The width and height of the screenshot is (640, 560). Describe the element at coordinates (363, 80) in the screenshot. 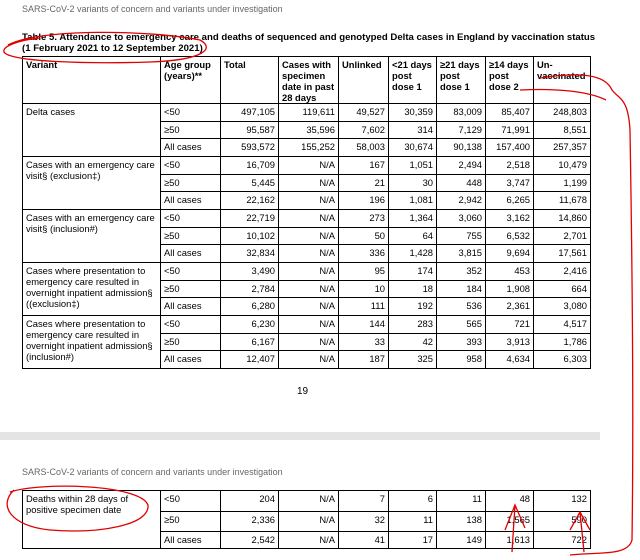

I see `column-header: Unlinked` at that location.